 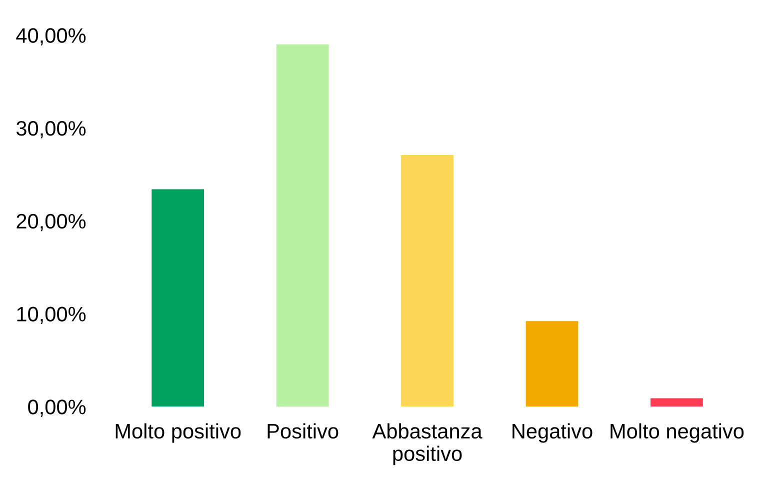 I want to click on y-tick-label: 0,00%, so click(x=57, y=408).